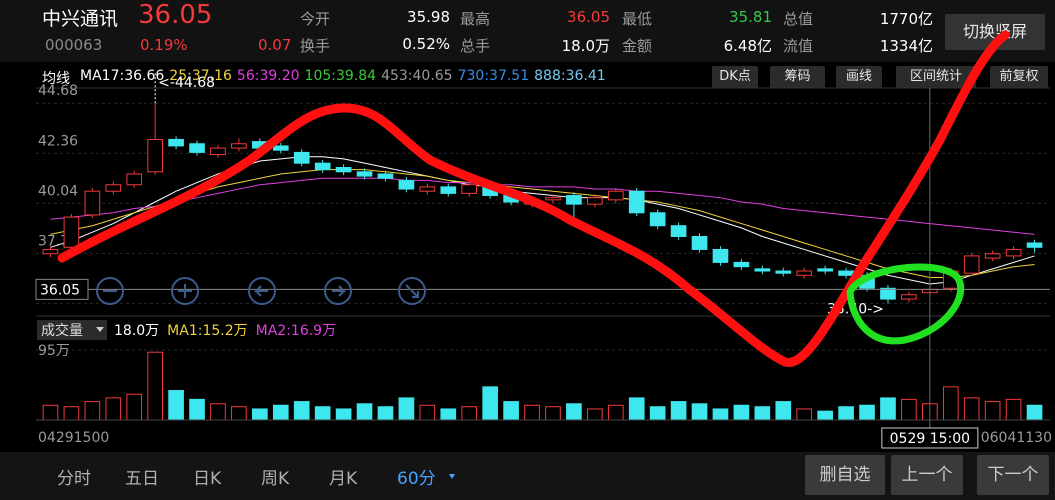 This screenshot has width=1055, height=500. Describe the element at coordinates (588, 17) in the screenshot. I see `quote-value: 36.05` at that location.